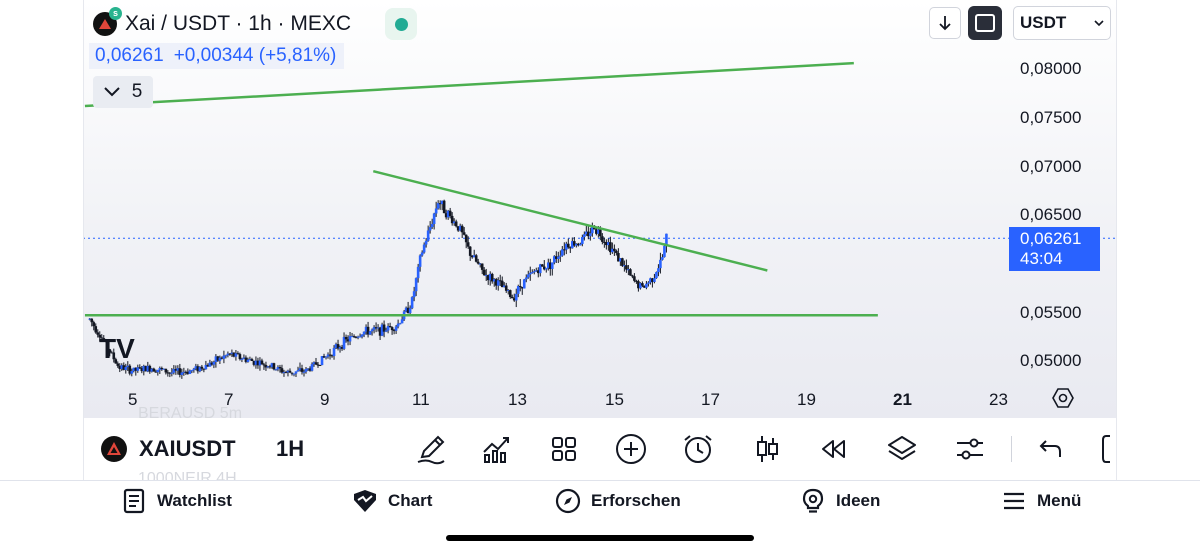  Describe the element at coordinates (168, 449) in the screenshot. I see `symbol-selector: XAIUSDT` at that location.